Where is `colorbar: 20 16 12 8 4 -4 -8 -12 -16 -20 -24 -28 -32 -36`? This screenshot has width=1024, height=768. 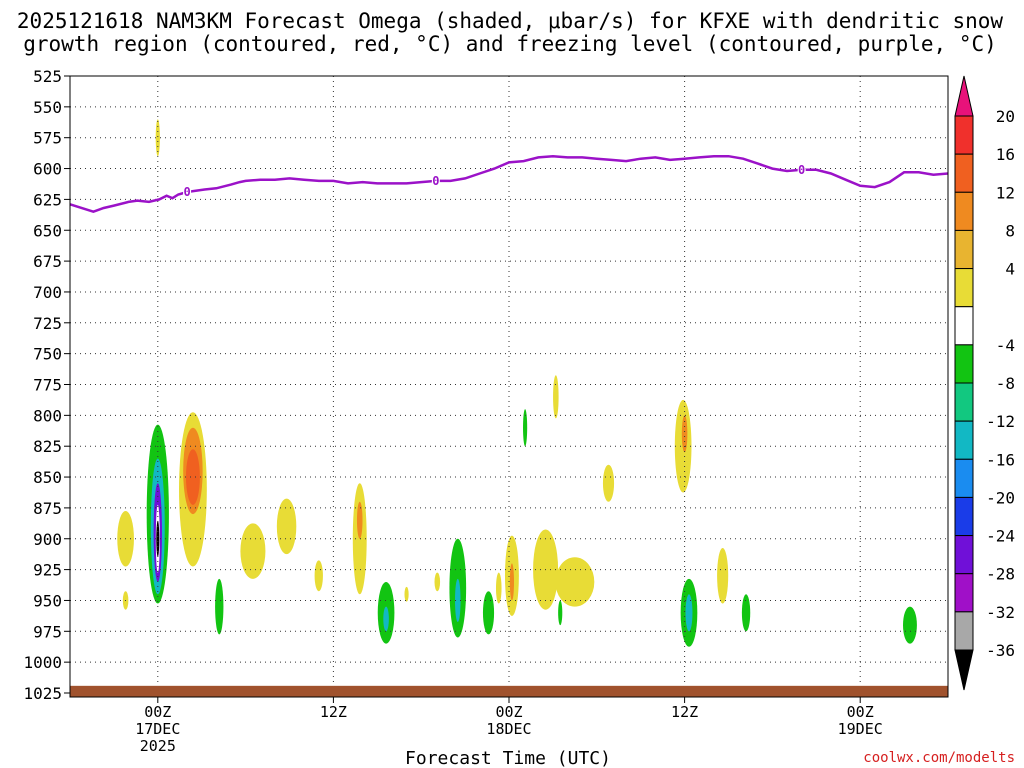 colorbar: 20 16 12 8 4 -4 -8 -12 -16 -20 -24 -28 -32 -36 is located at coordinates (984, 383).